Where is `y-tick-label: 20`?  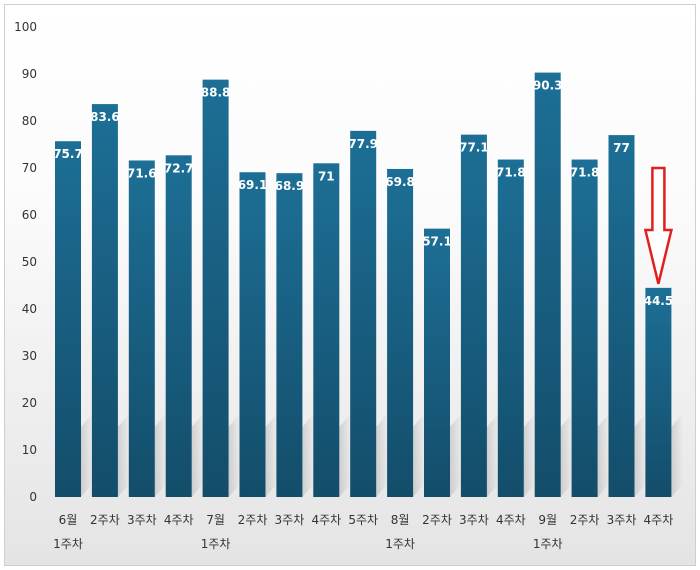
y-tick-label: 20 is located at coordinates (29, 403).